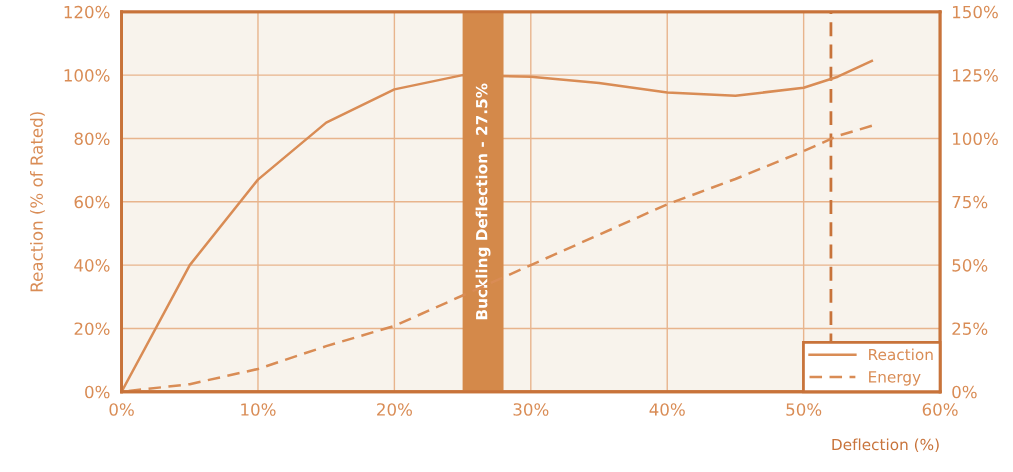  I want to click on y2-tick-label: 0%, so click(964, 392).